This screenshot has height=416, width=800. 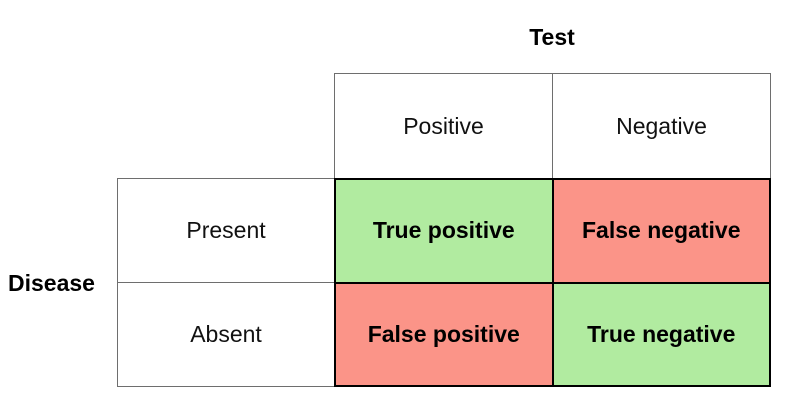 I want to click on column-header-positive: Positive, so click(x=443, y=125).